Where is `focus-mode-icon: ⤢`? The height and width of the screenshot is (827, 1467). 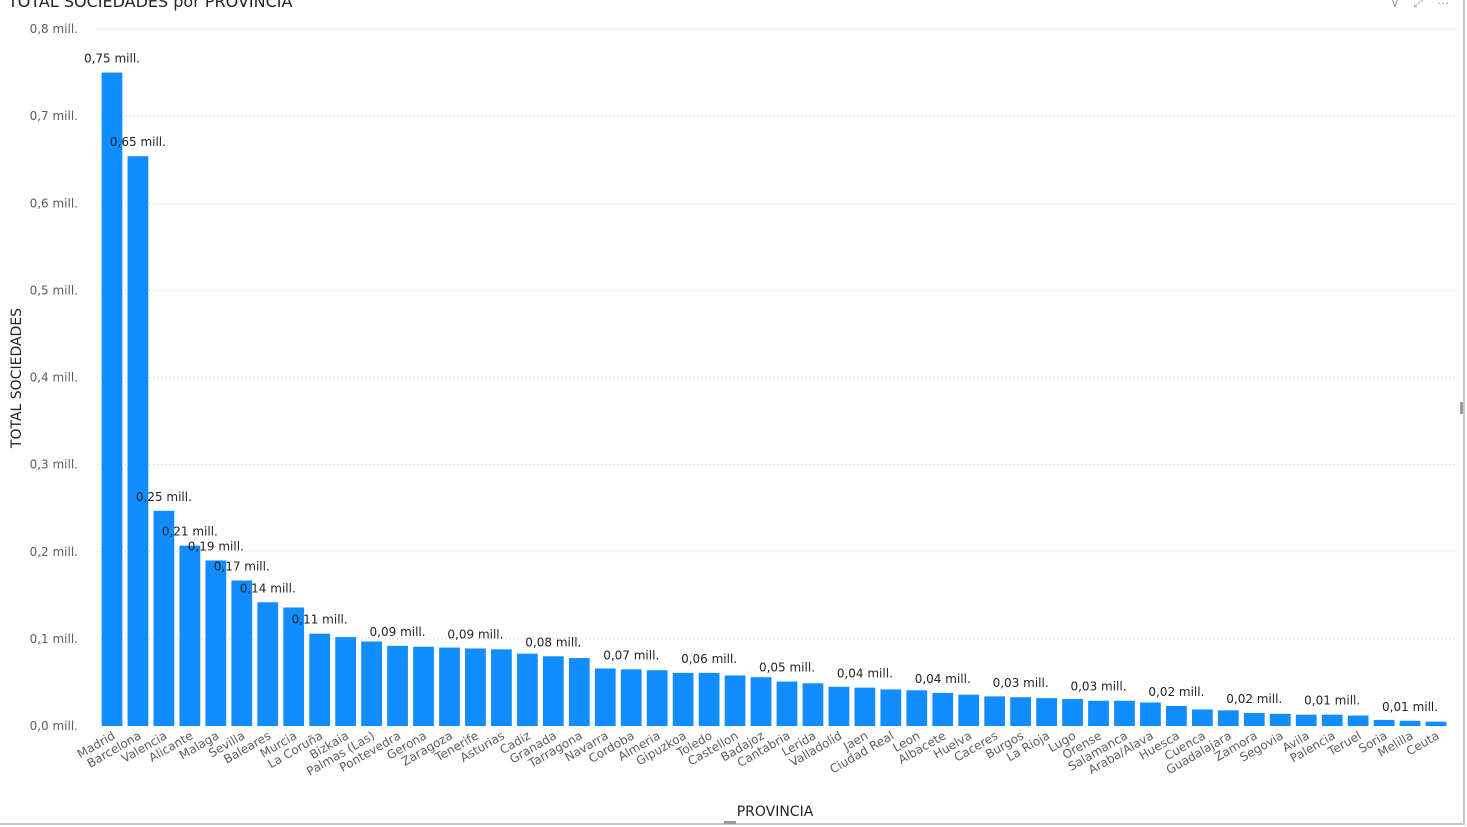 focus-mode-icon: ⤢ is located at coordinates (1418, 5).